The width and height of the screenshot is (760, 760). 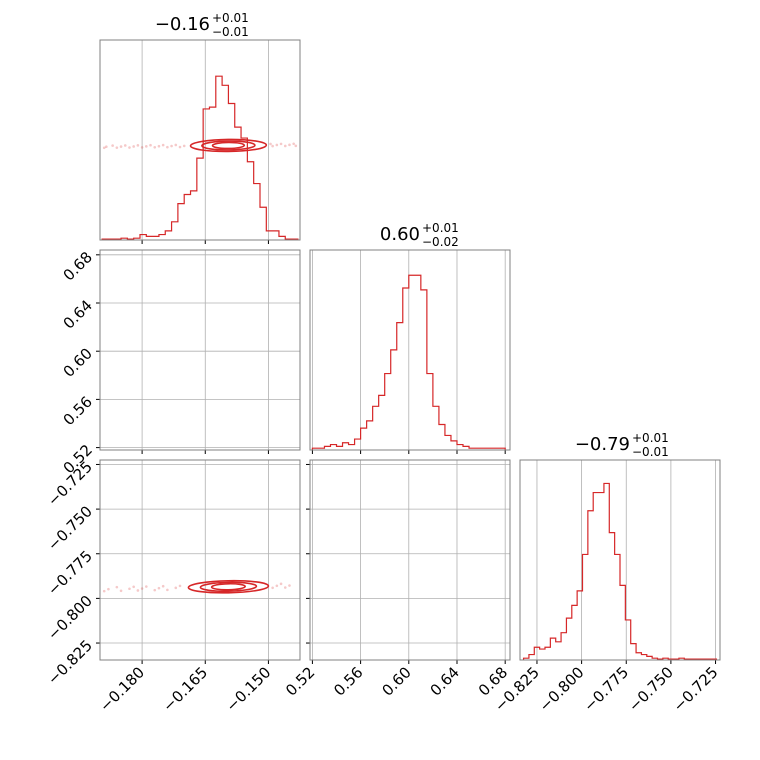 What do you see at coordinates (300, 681) in the screenshot?
I see `x-tick-label: 0.52` at bounding box center [300, 681].